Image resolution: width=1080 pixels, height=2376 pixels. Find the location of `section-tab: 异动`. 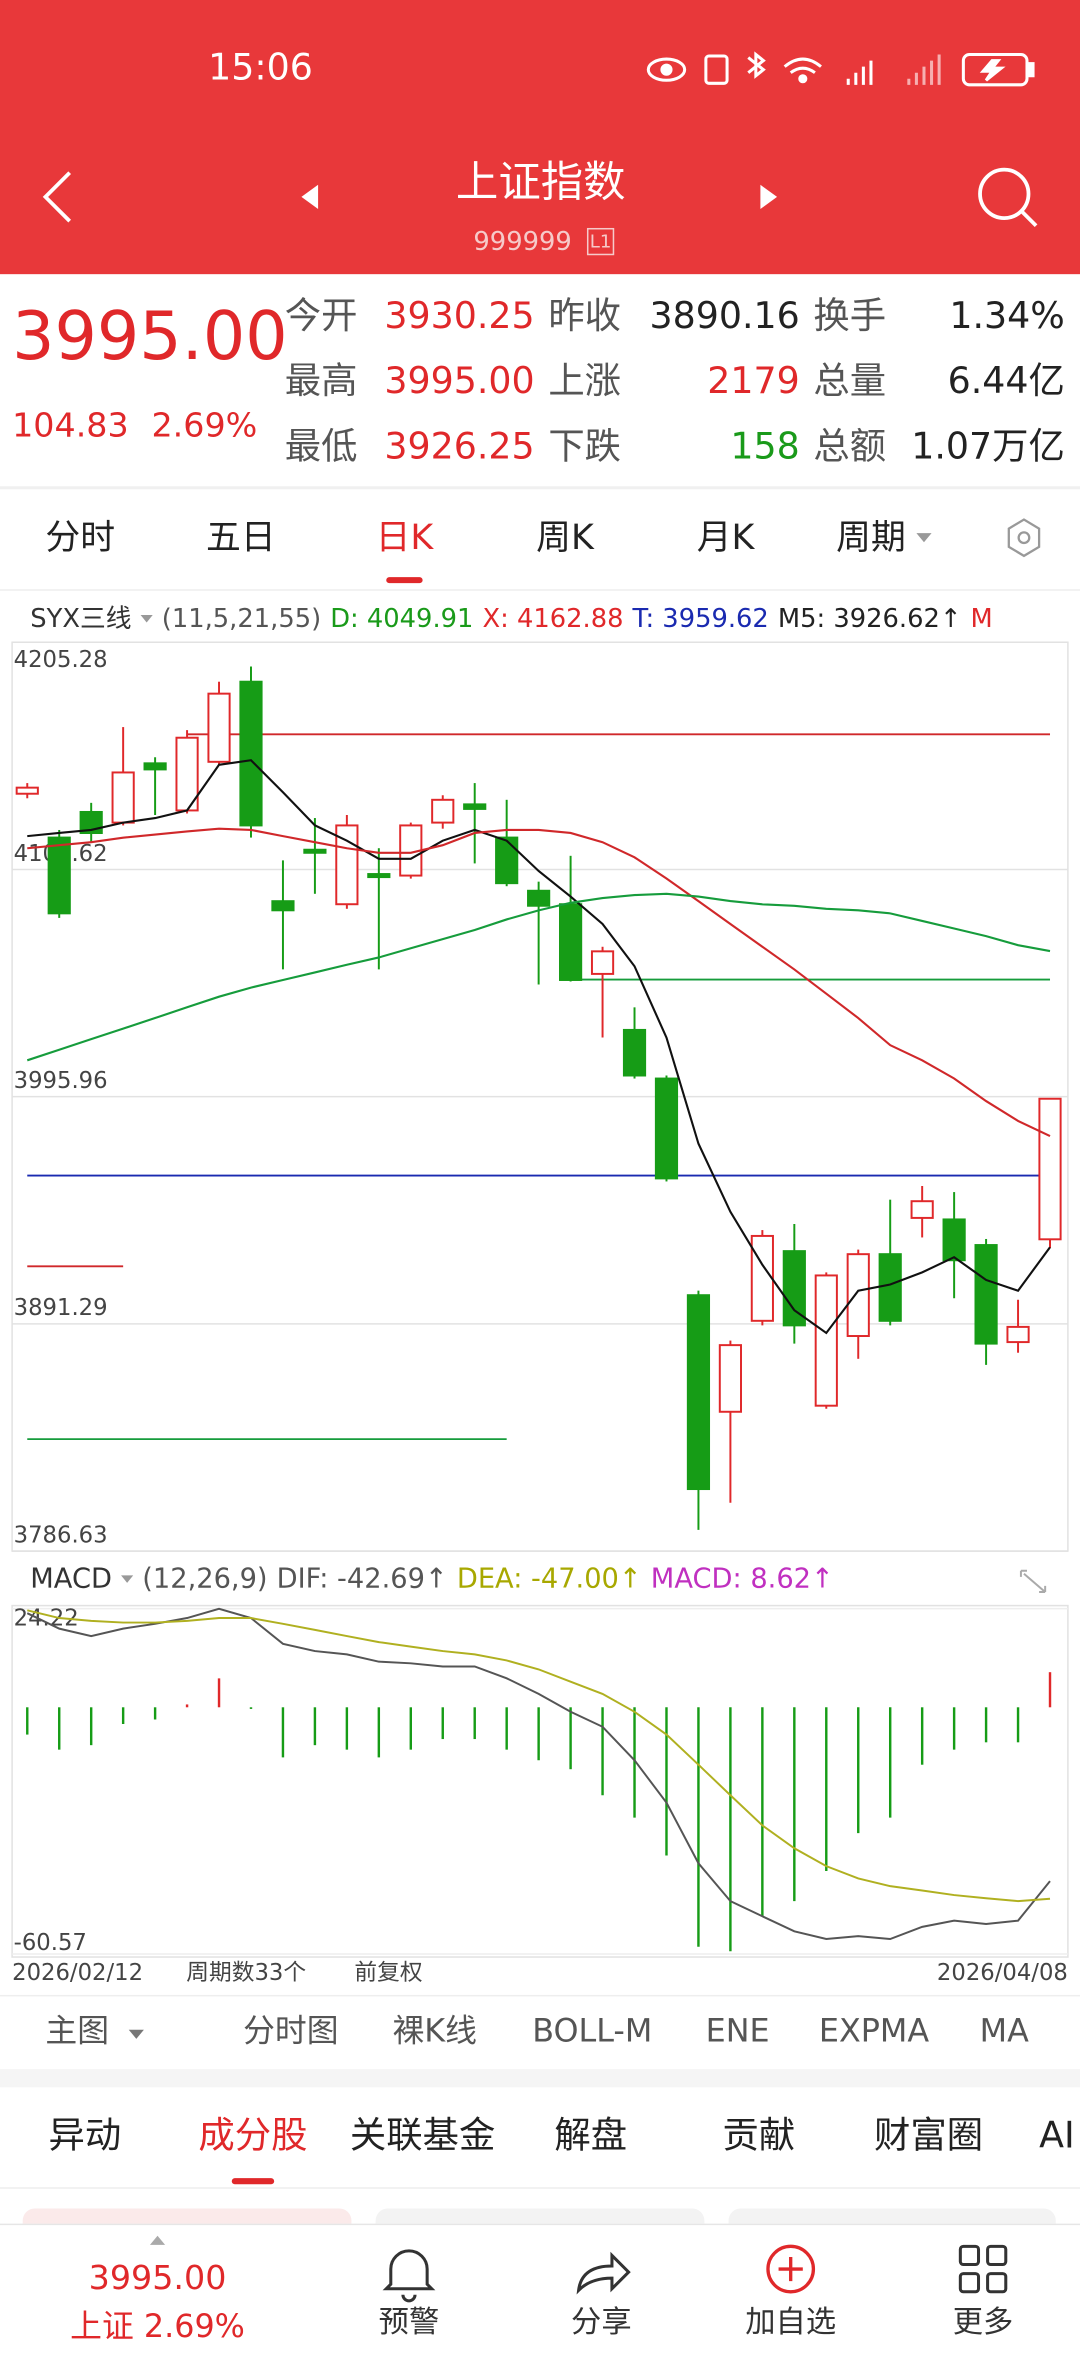

section-tab: 异动 is located at coordinates (84, 2134).